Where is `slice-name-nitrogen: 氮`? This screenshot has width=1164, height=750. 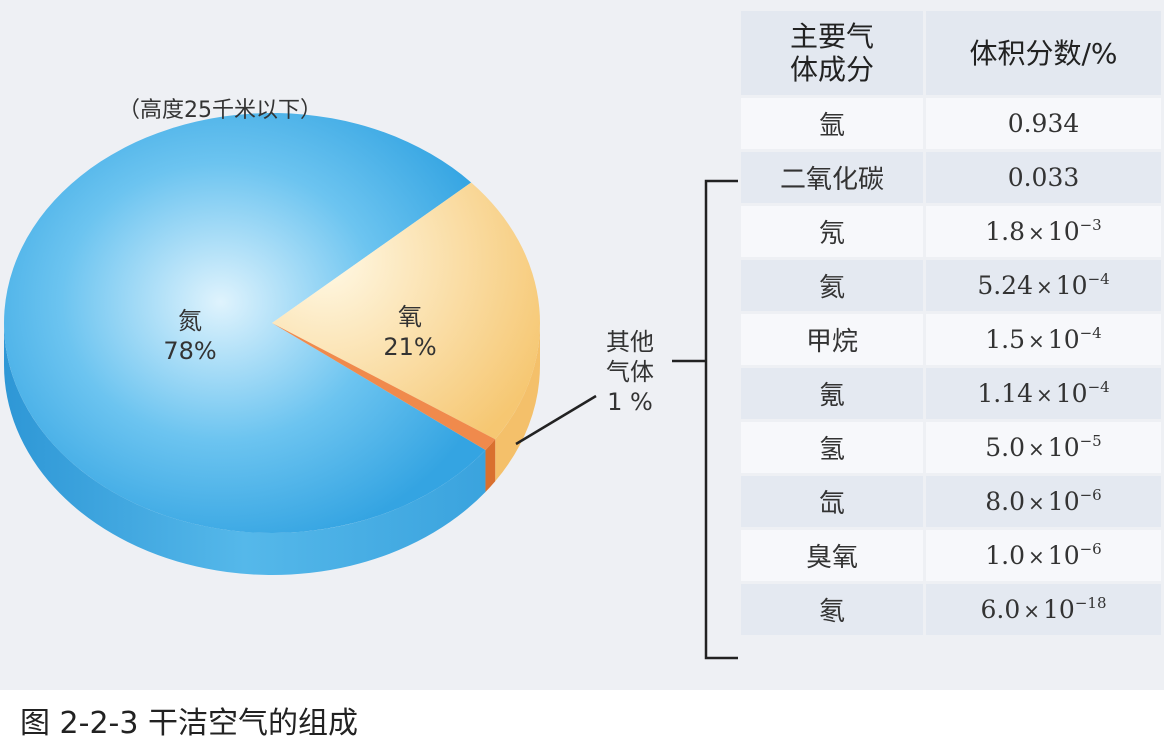
slice-name-nitrogen: 氮 is located at coordinates (190, 321).